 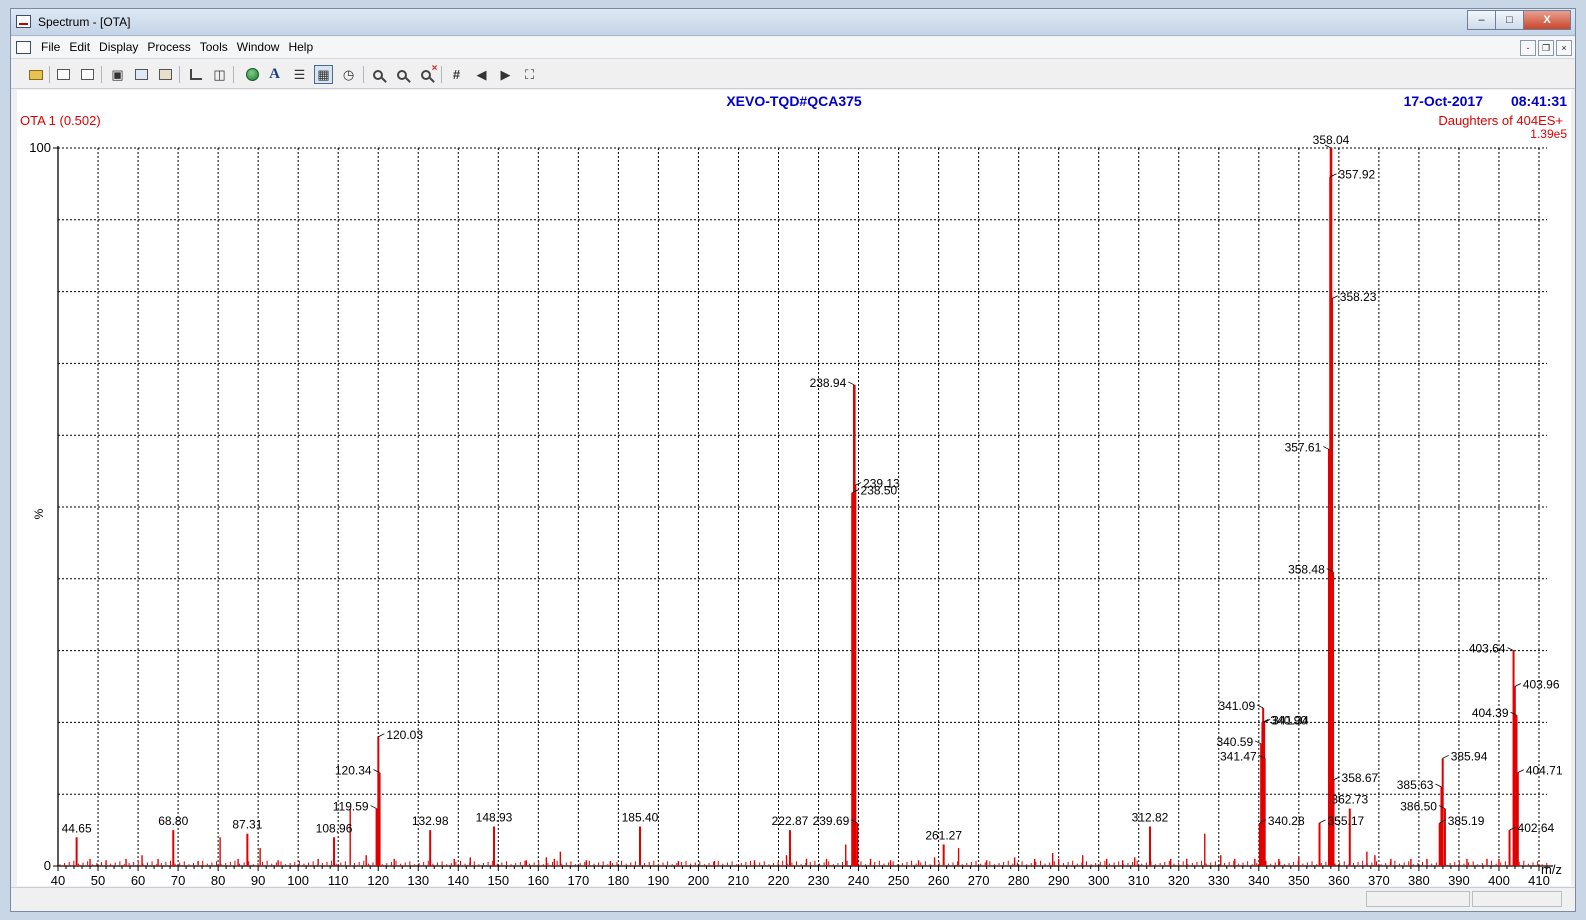 What do you see at coordinates (1481, 20) in the screenshot?
I see `minimize-button: ‒` at bounding box center [1481, 20].